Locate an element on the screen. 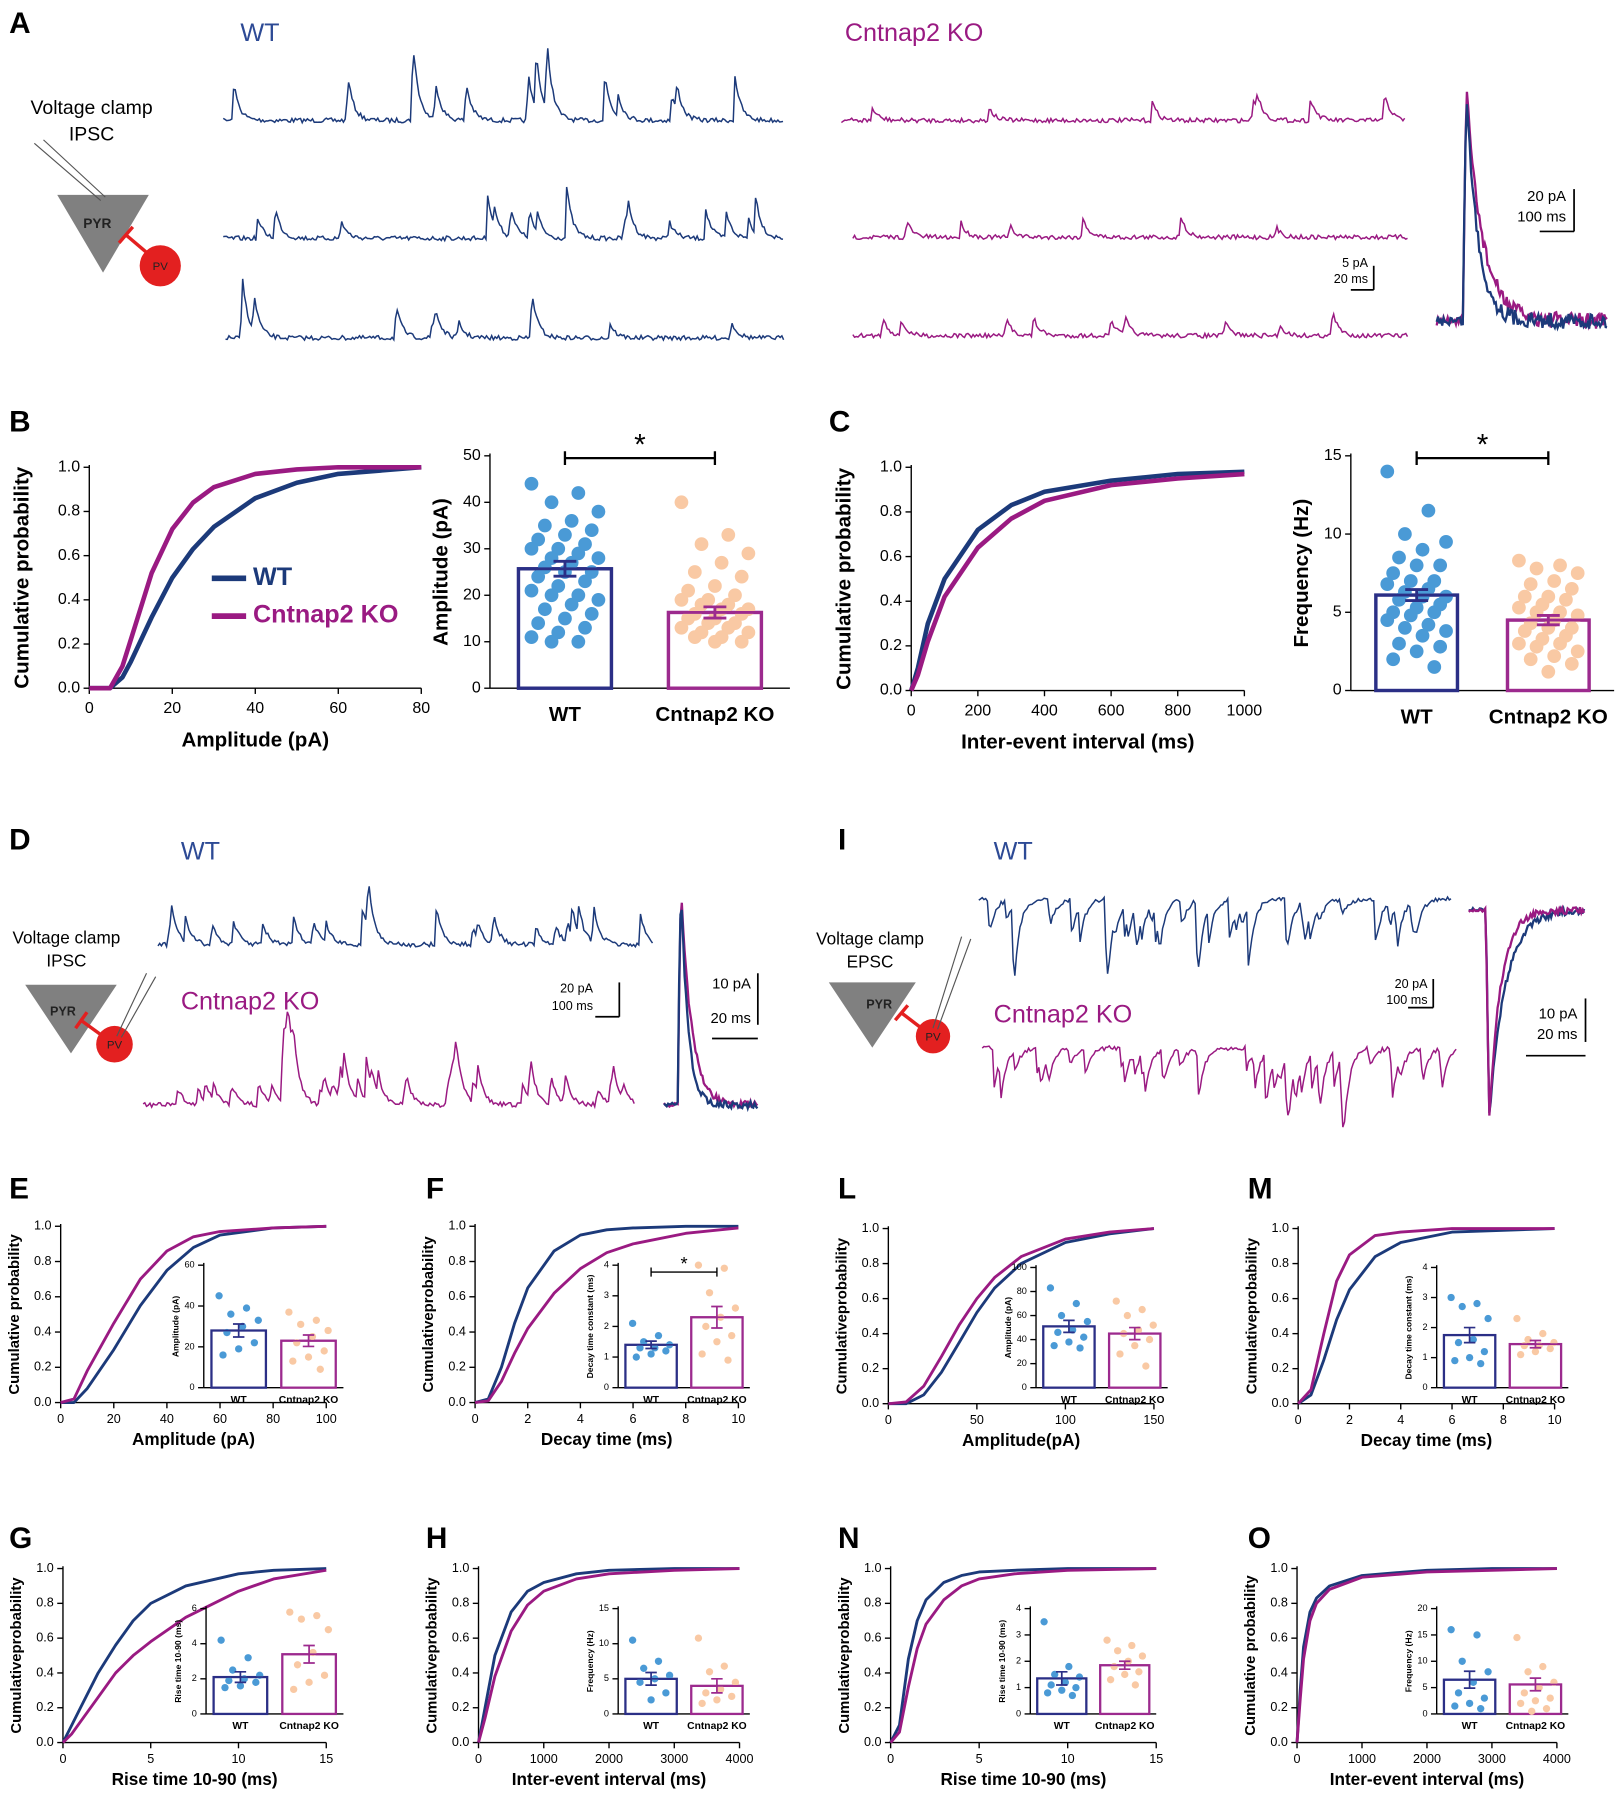 This screenshot has width=1621, height=1800. panel-label: H is located at coordinates (437, 1538).